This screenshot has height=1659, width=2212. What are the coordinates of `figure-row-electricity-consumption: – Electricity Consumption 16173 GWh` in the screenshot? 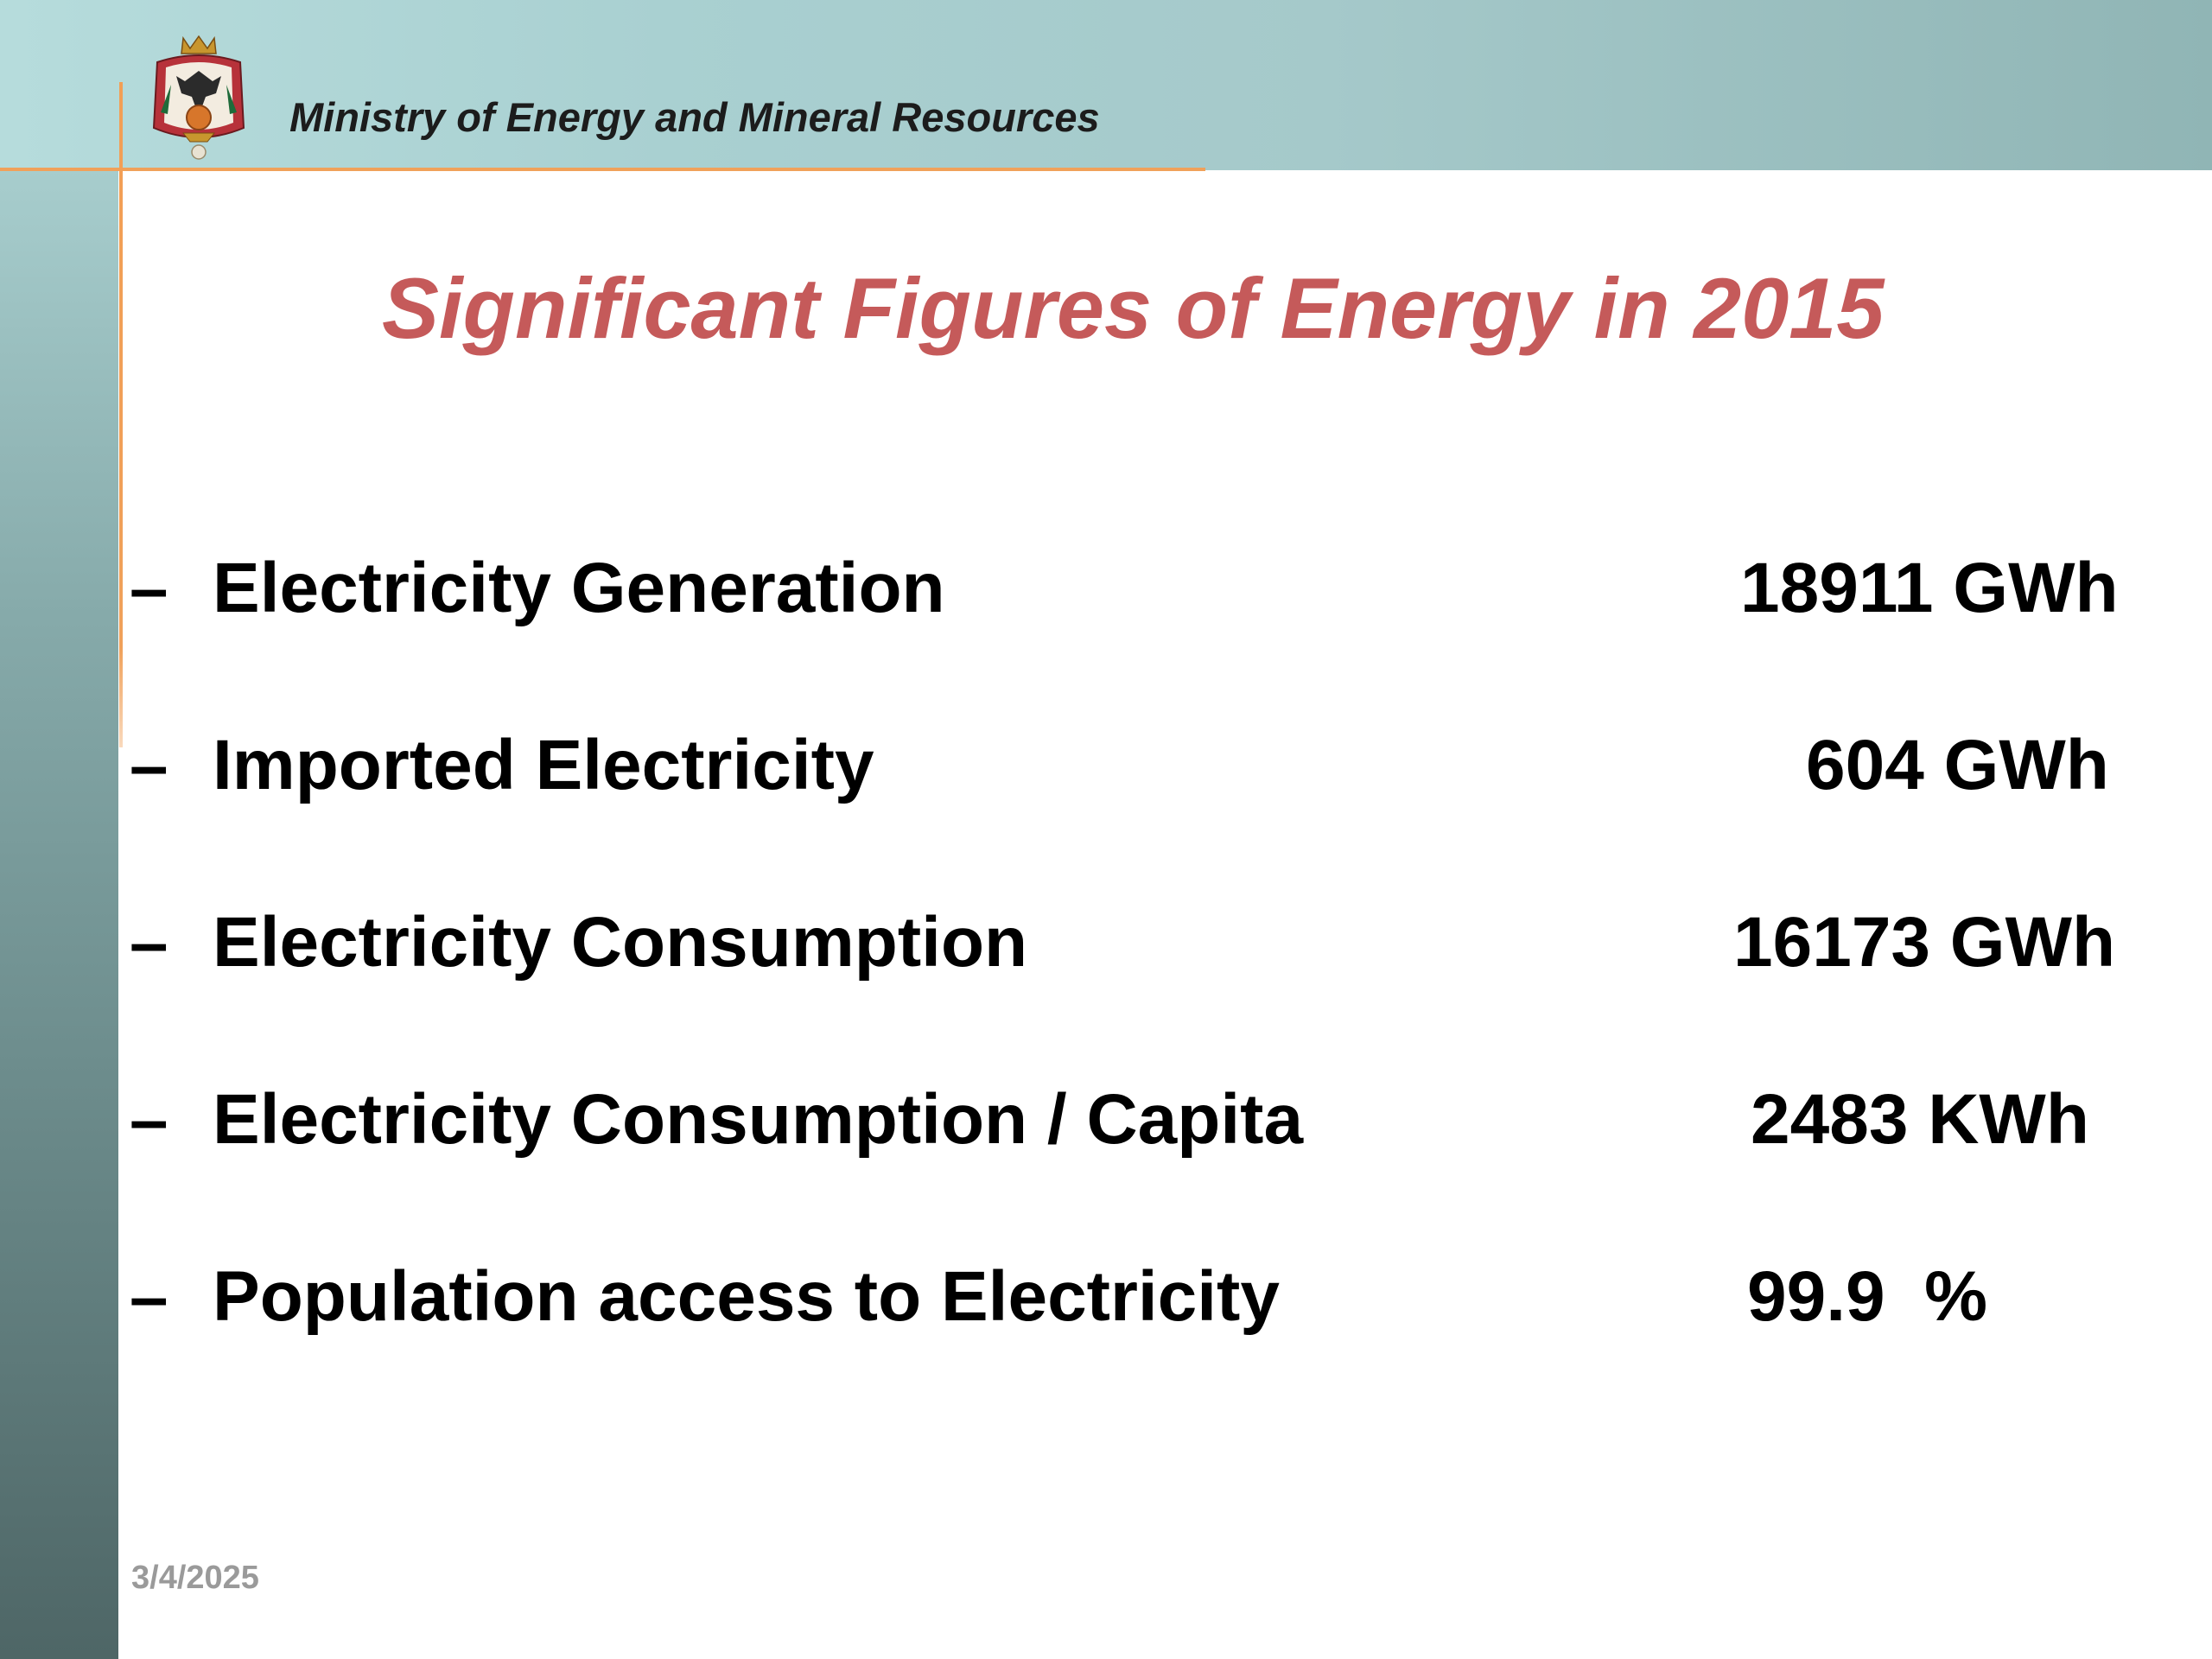 It's located at (1132, 942).